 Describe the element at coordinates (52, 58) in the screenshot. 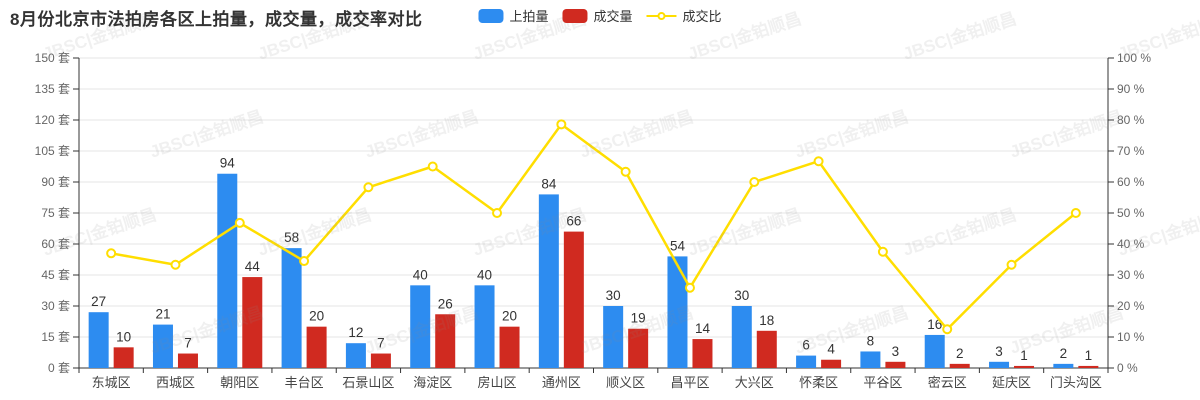

I see `left-axis-tick-label: 150 套` at that location.